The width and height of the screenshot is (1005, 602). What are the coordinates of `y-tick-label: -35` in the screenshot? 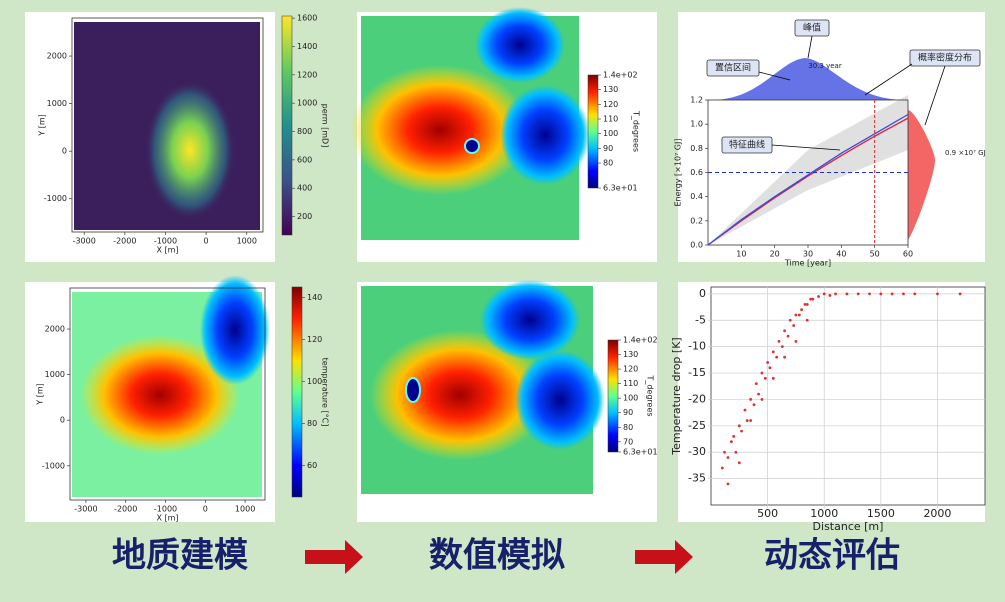 It's located at (697, 478).